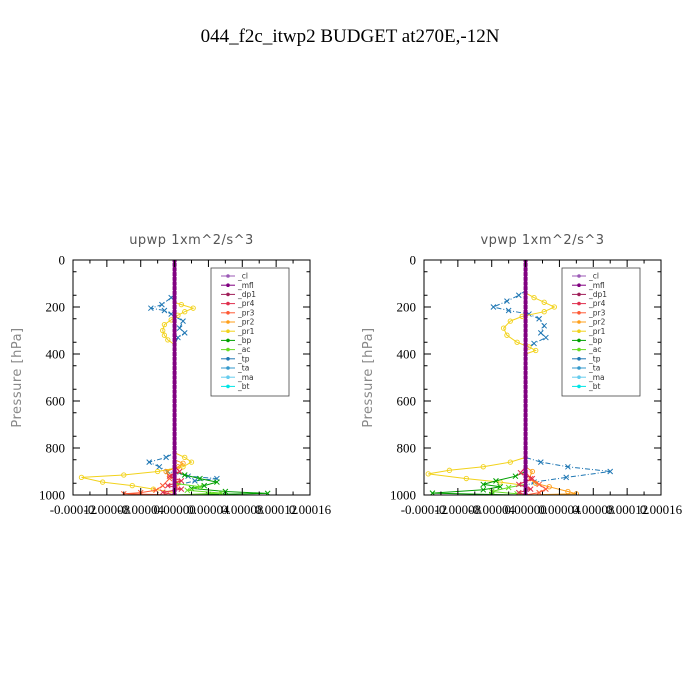 The image size is (700, 700). What do you see at coordinates (243, 358) in the screenshot?
I see `legend-label: _tp` at bounding box center [243, 358].